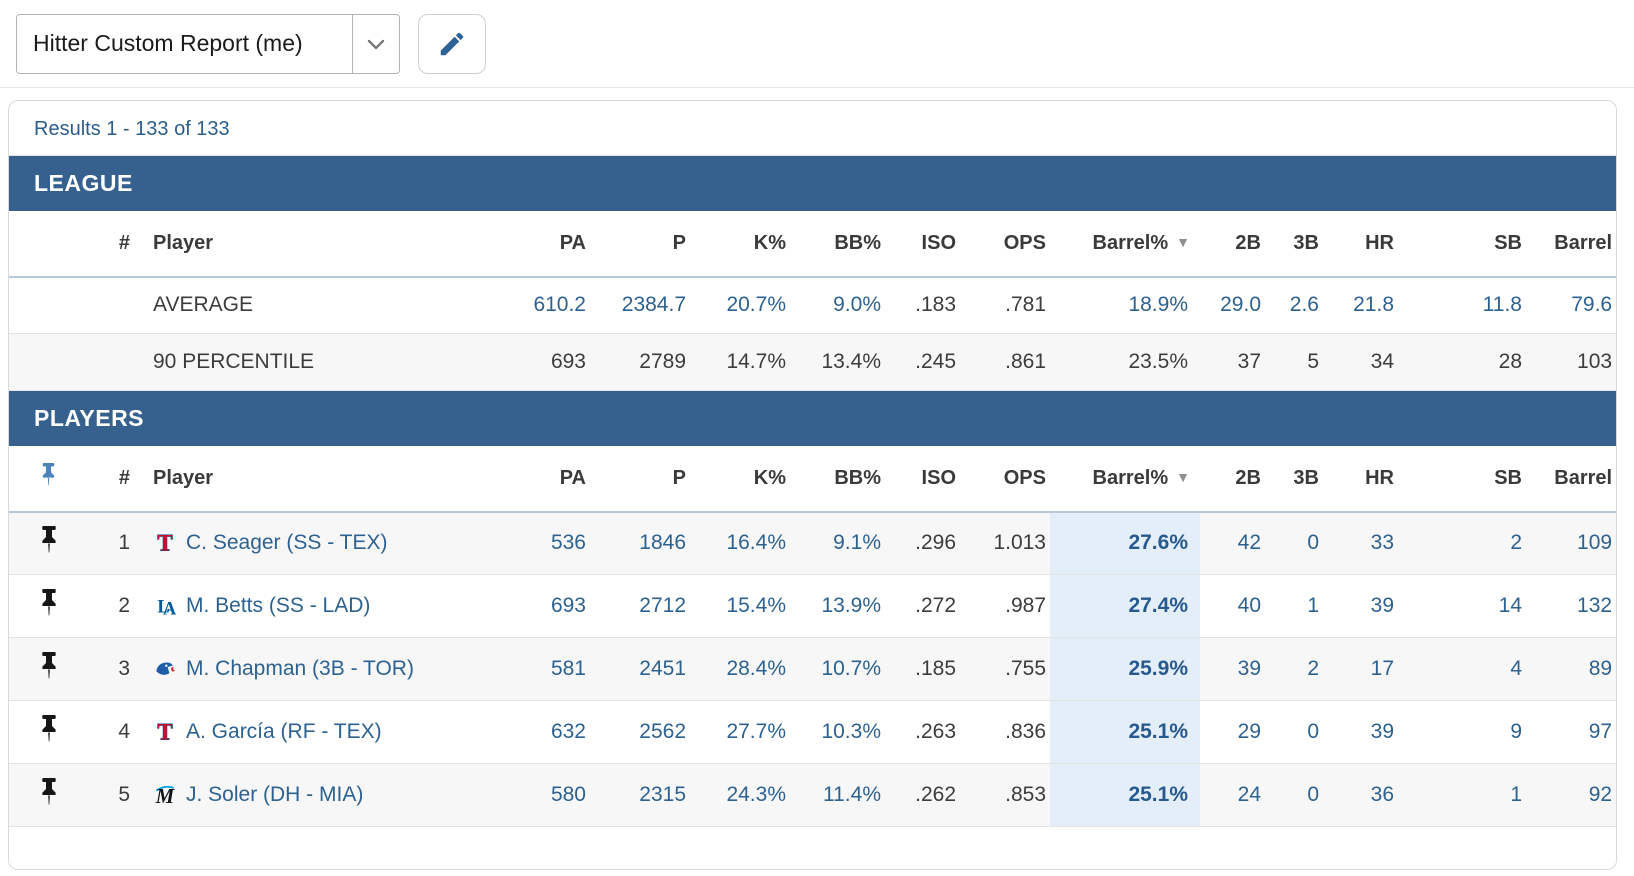  What do you see at coordinates (108, 669) in the screenshot?
I see `player-rank: 3` at bounding box center [108, 669].